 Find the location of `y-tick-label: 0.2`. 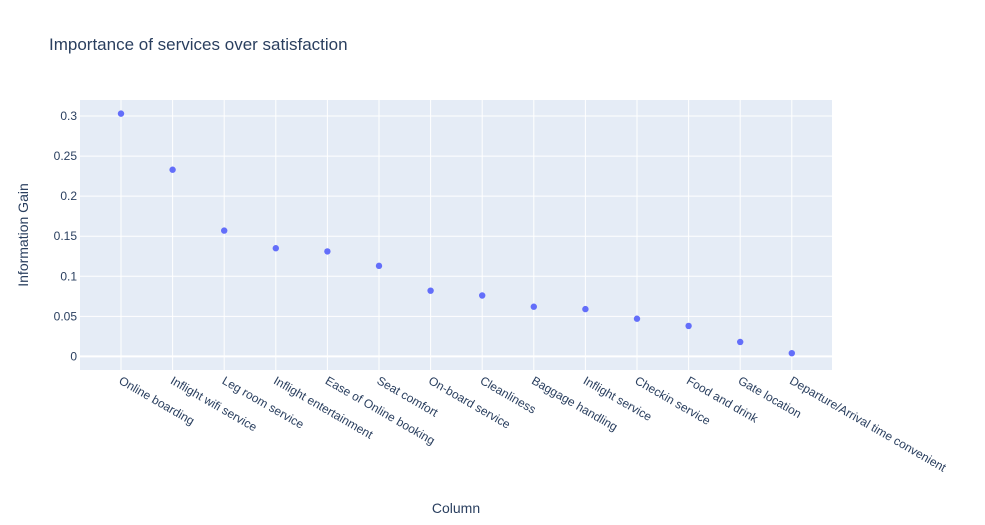

y-tick-label: 0.2 is located at coordinates (68, 196).